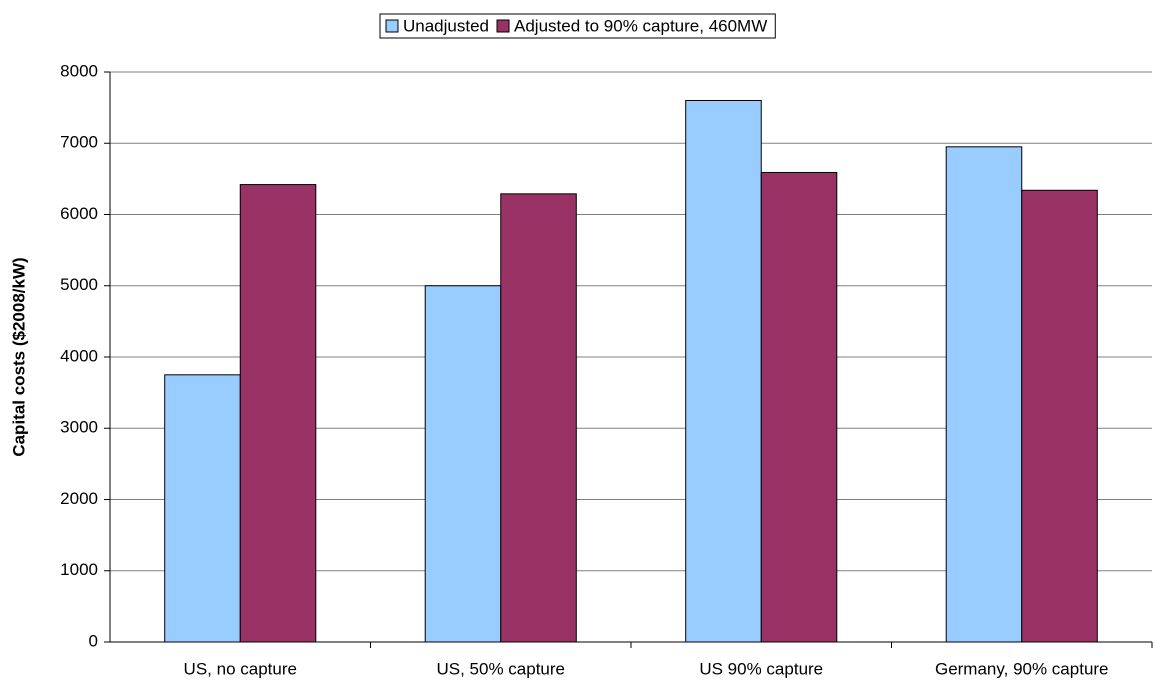 This screenshot has width=1154, height=685. I want to click on legend: Unadjusted Adjusted to 90% capture, 460MW, so click(577, 26).